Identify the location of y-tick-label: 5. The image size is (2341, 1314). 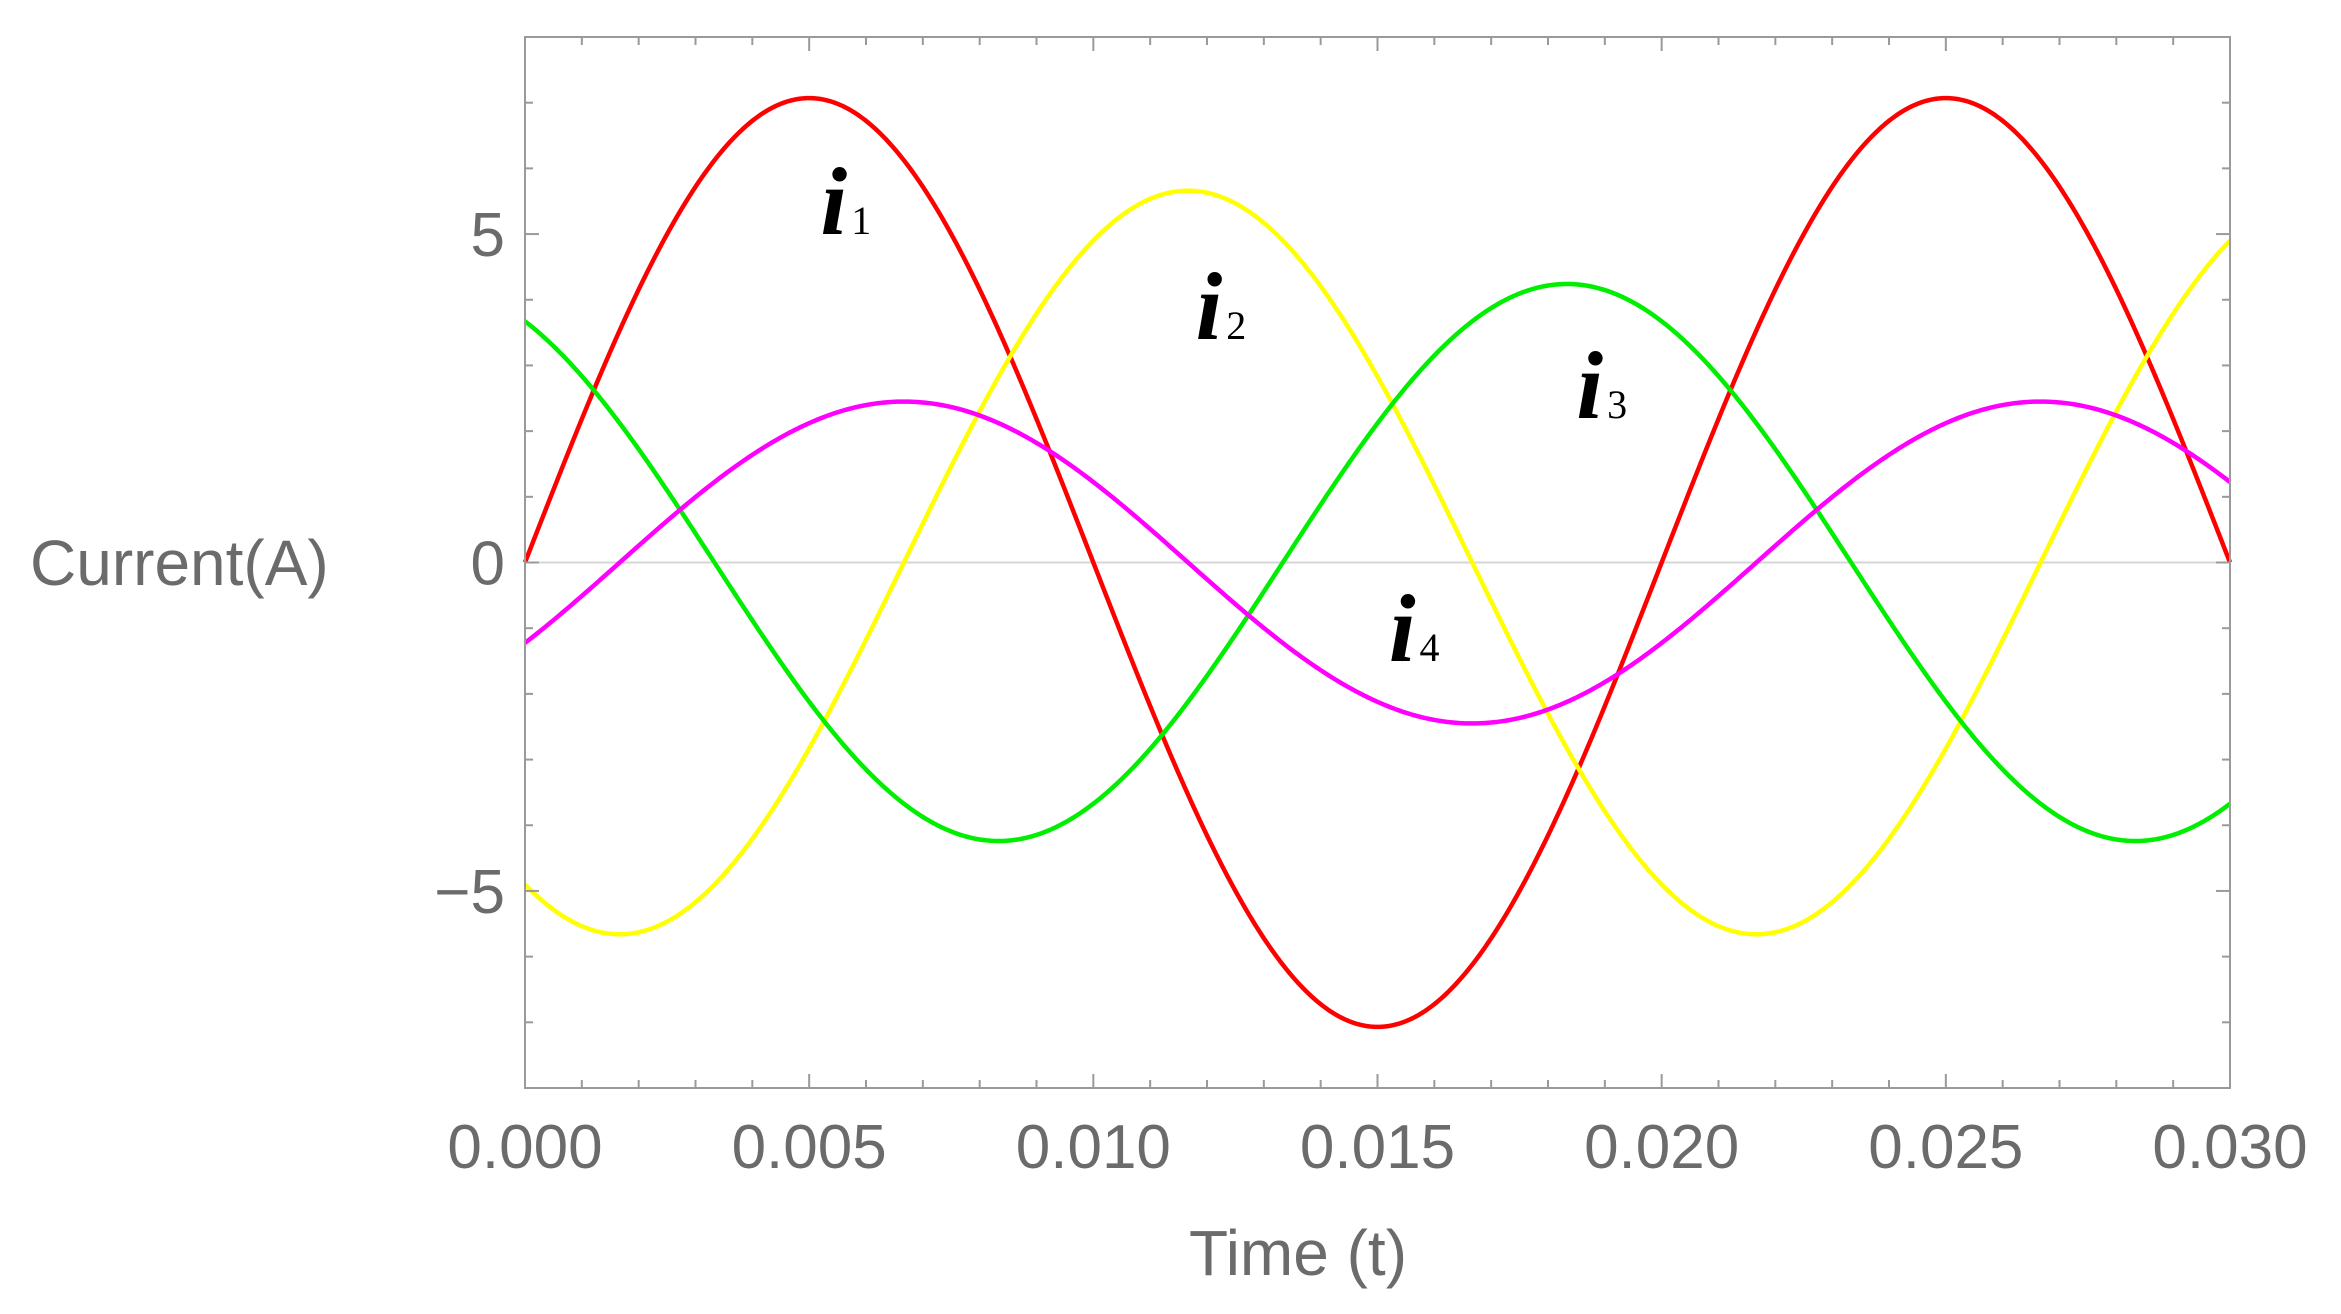
(488, 235).